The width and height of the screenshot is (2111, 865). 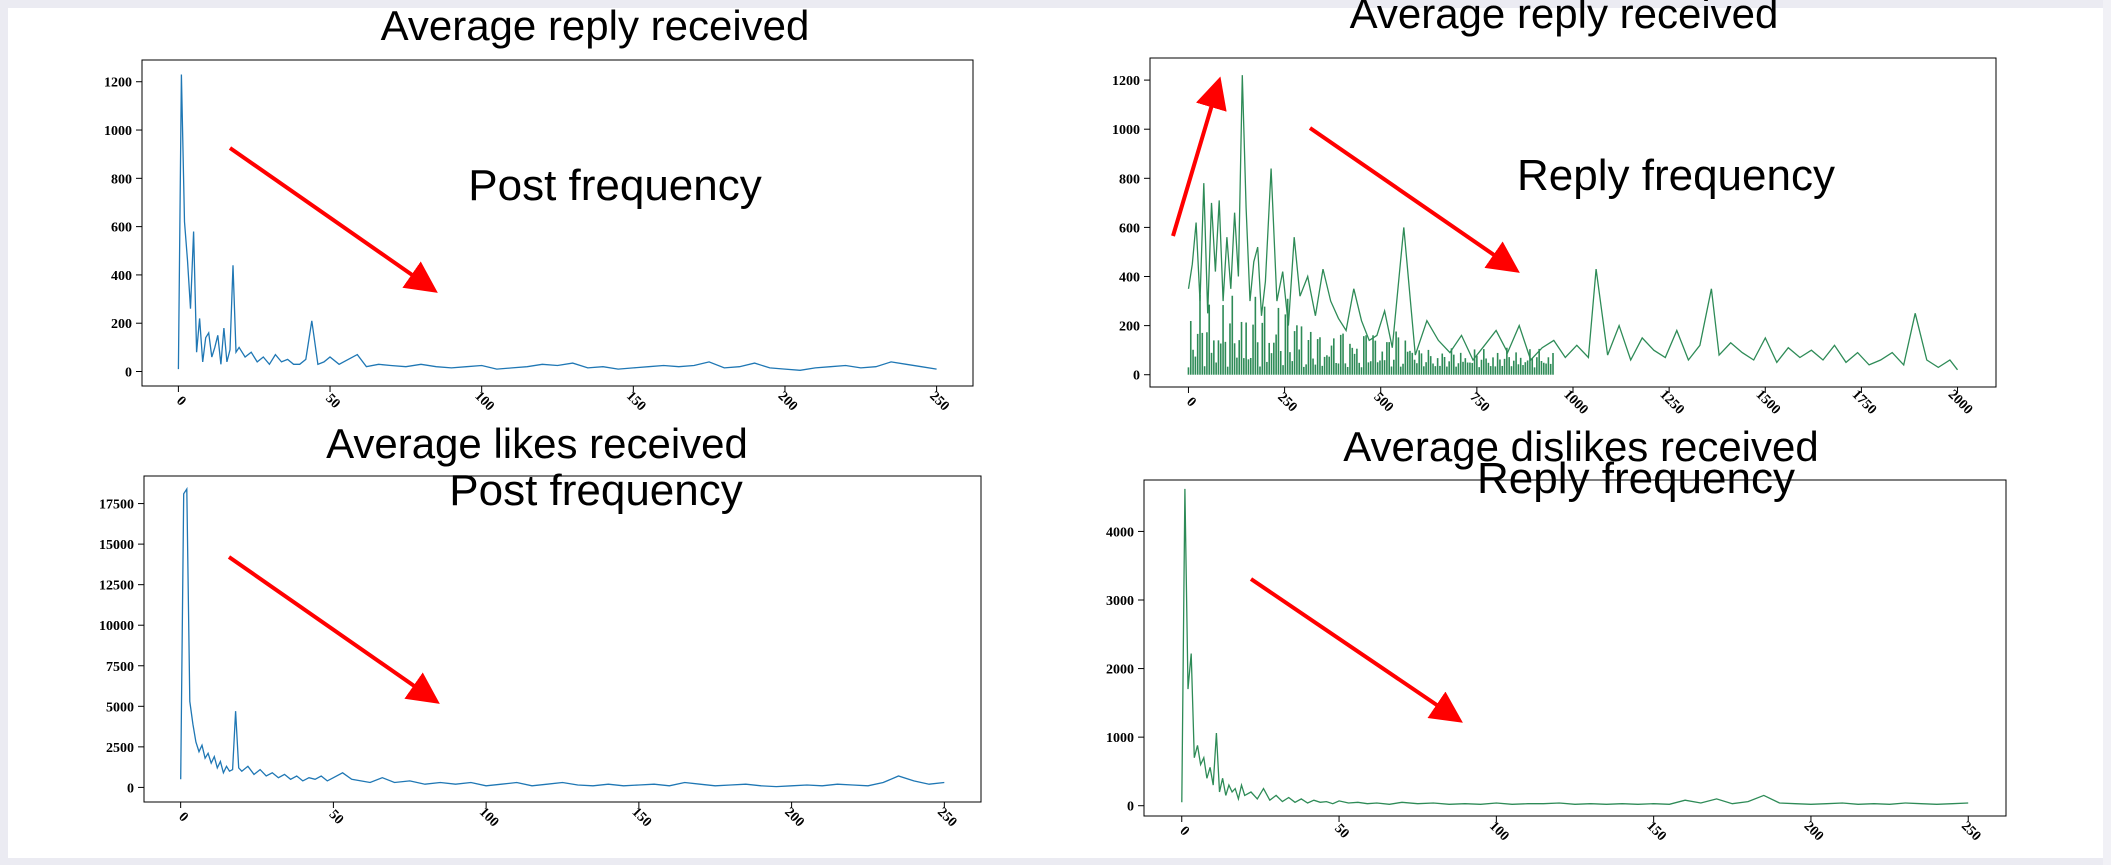 What do you see at coordinates (116, 586) in the screenshot?
I see `y-tick-label: 12500` at bounding box center [116, 586].